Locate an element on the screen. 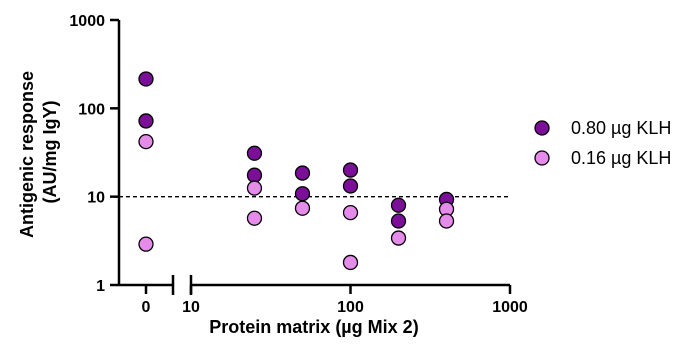  x-axis-title: Protein matrix (µg Mix 2) is located at coordinates (313, 327).